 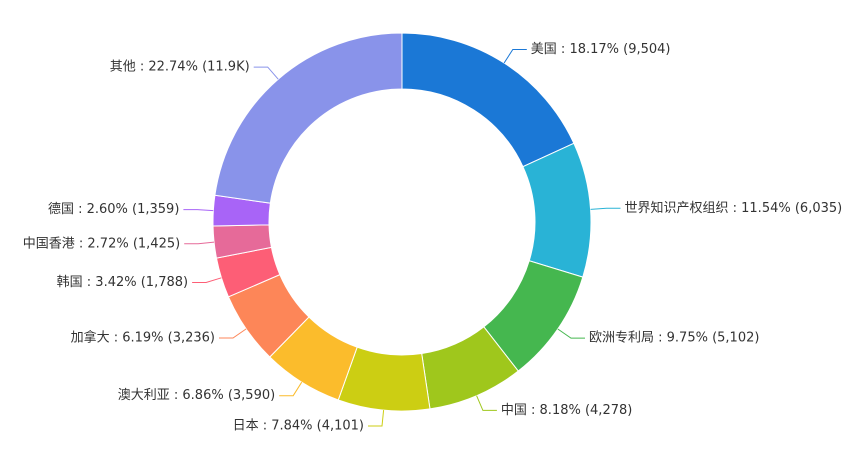 I want to click on slice-label-0: 美国 : 18.17% (9,504), so click(x=601, y=49).